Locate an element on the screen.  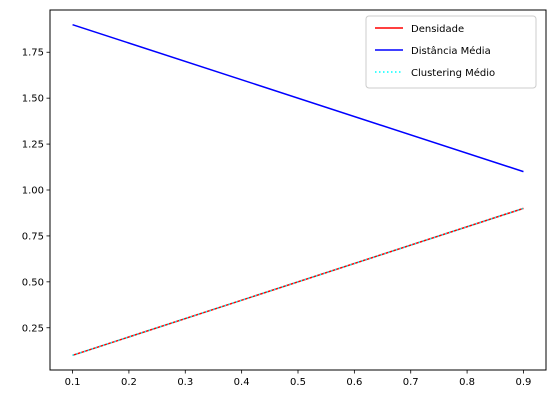
y-tick-label: 1.00 is located at coordinates (33, 191).